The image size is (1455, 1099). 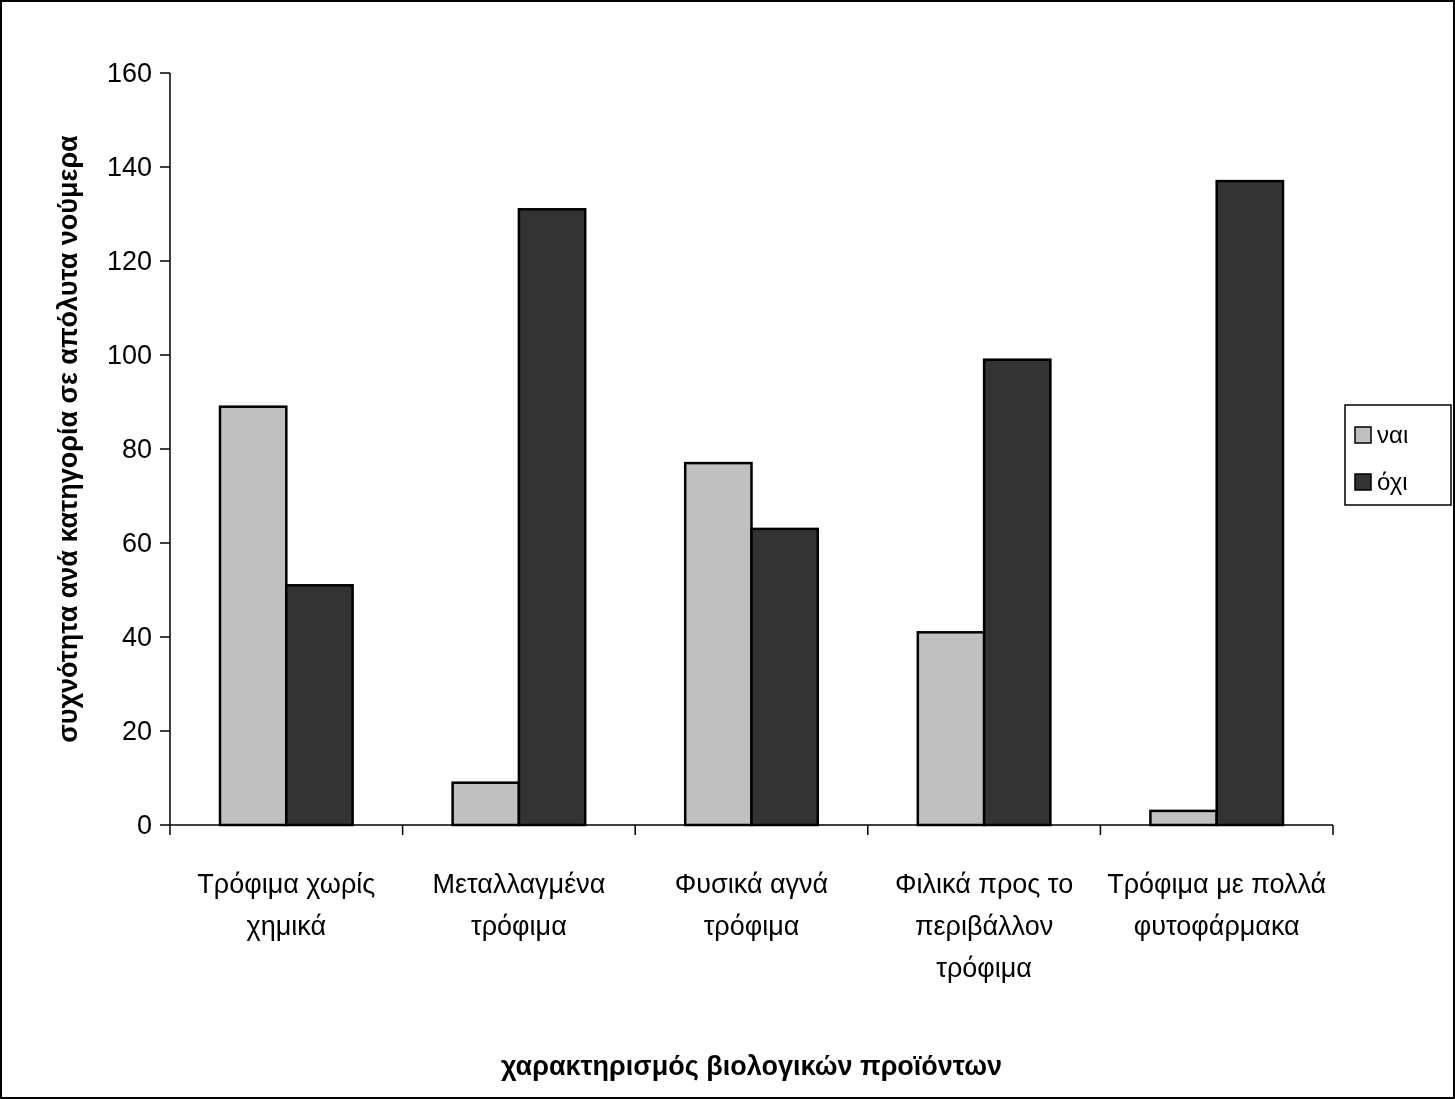 I want to click on legend-label: ναι, so click(x=1393, y=435).